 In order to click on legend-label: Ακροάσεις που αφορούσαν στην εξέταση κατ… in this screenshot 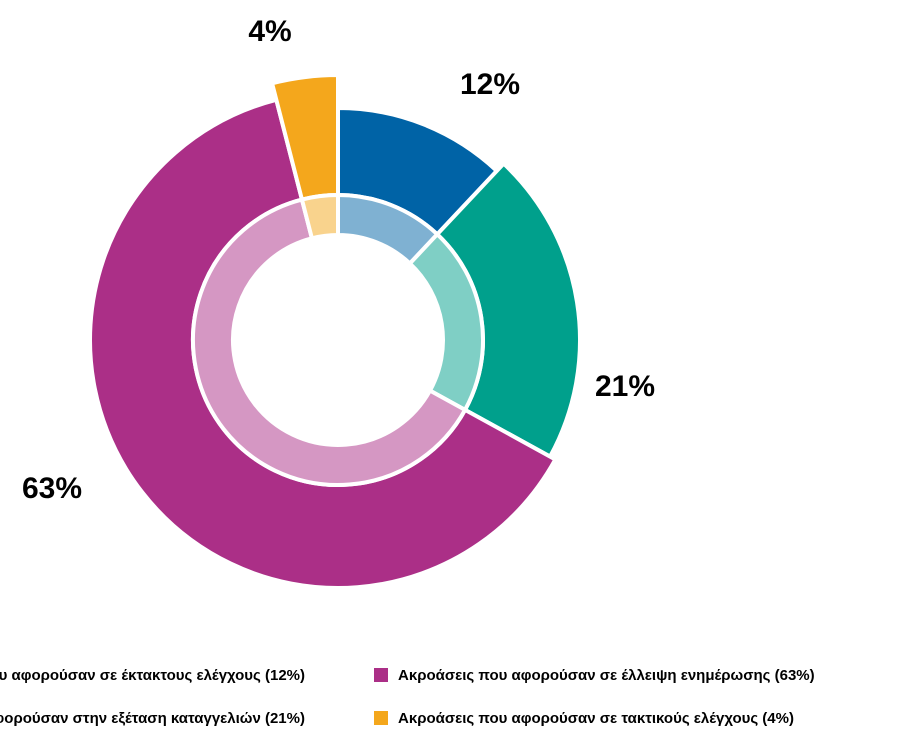, I will do `click(152, 718)`.